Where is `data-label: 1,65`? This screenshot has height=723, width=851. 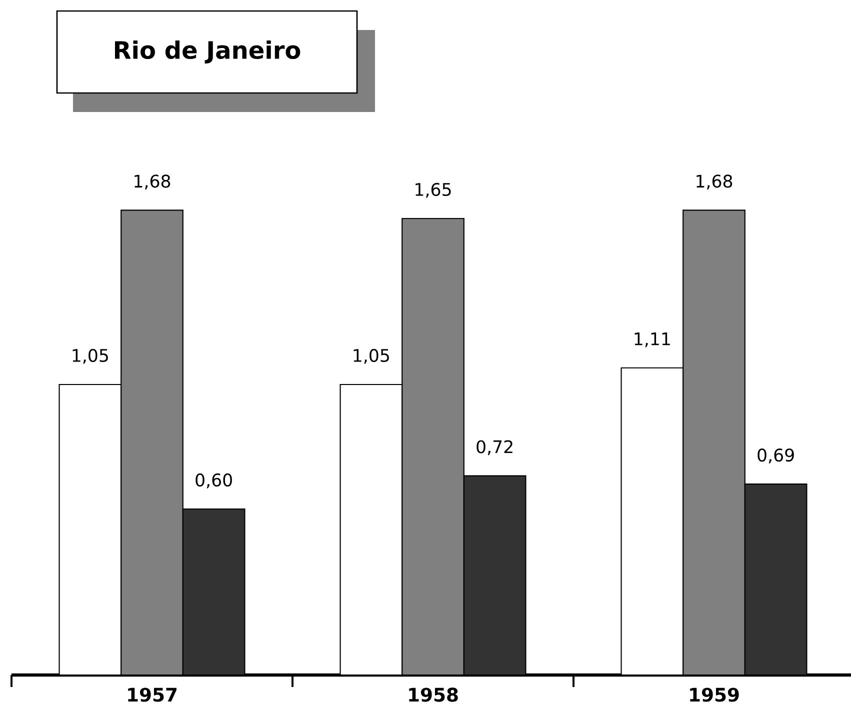
data-label: 1,65 is located at coordinates (433, 190).